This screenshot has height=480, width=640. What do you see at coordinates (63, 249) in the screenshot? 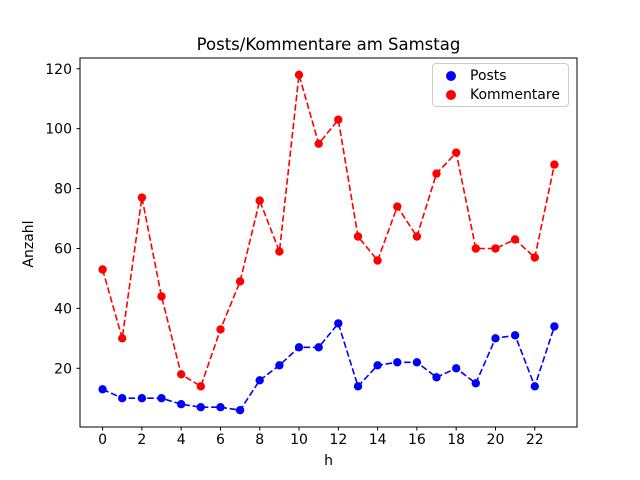
I see `y-tick-label: 60` at bounding box center [63, 249].